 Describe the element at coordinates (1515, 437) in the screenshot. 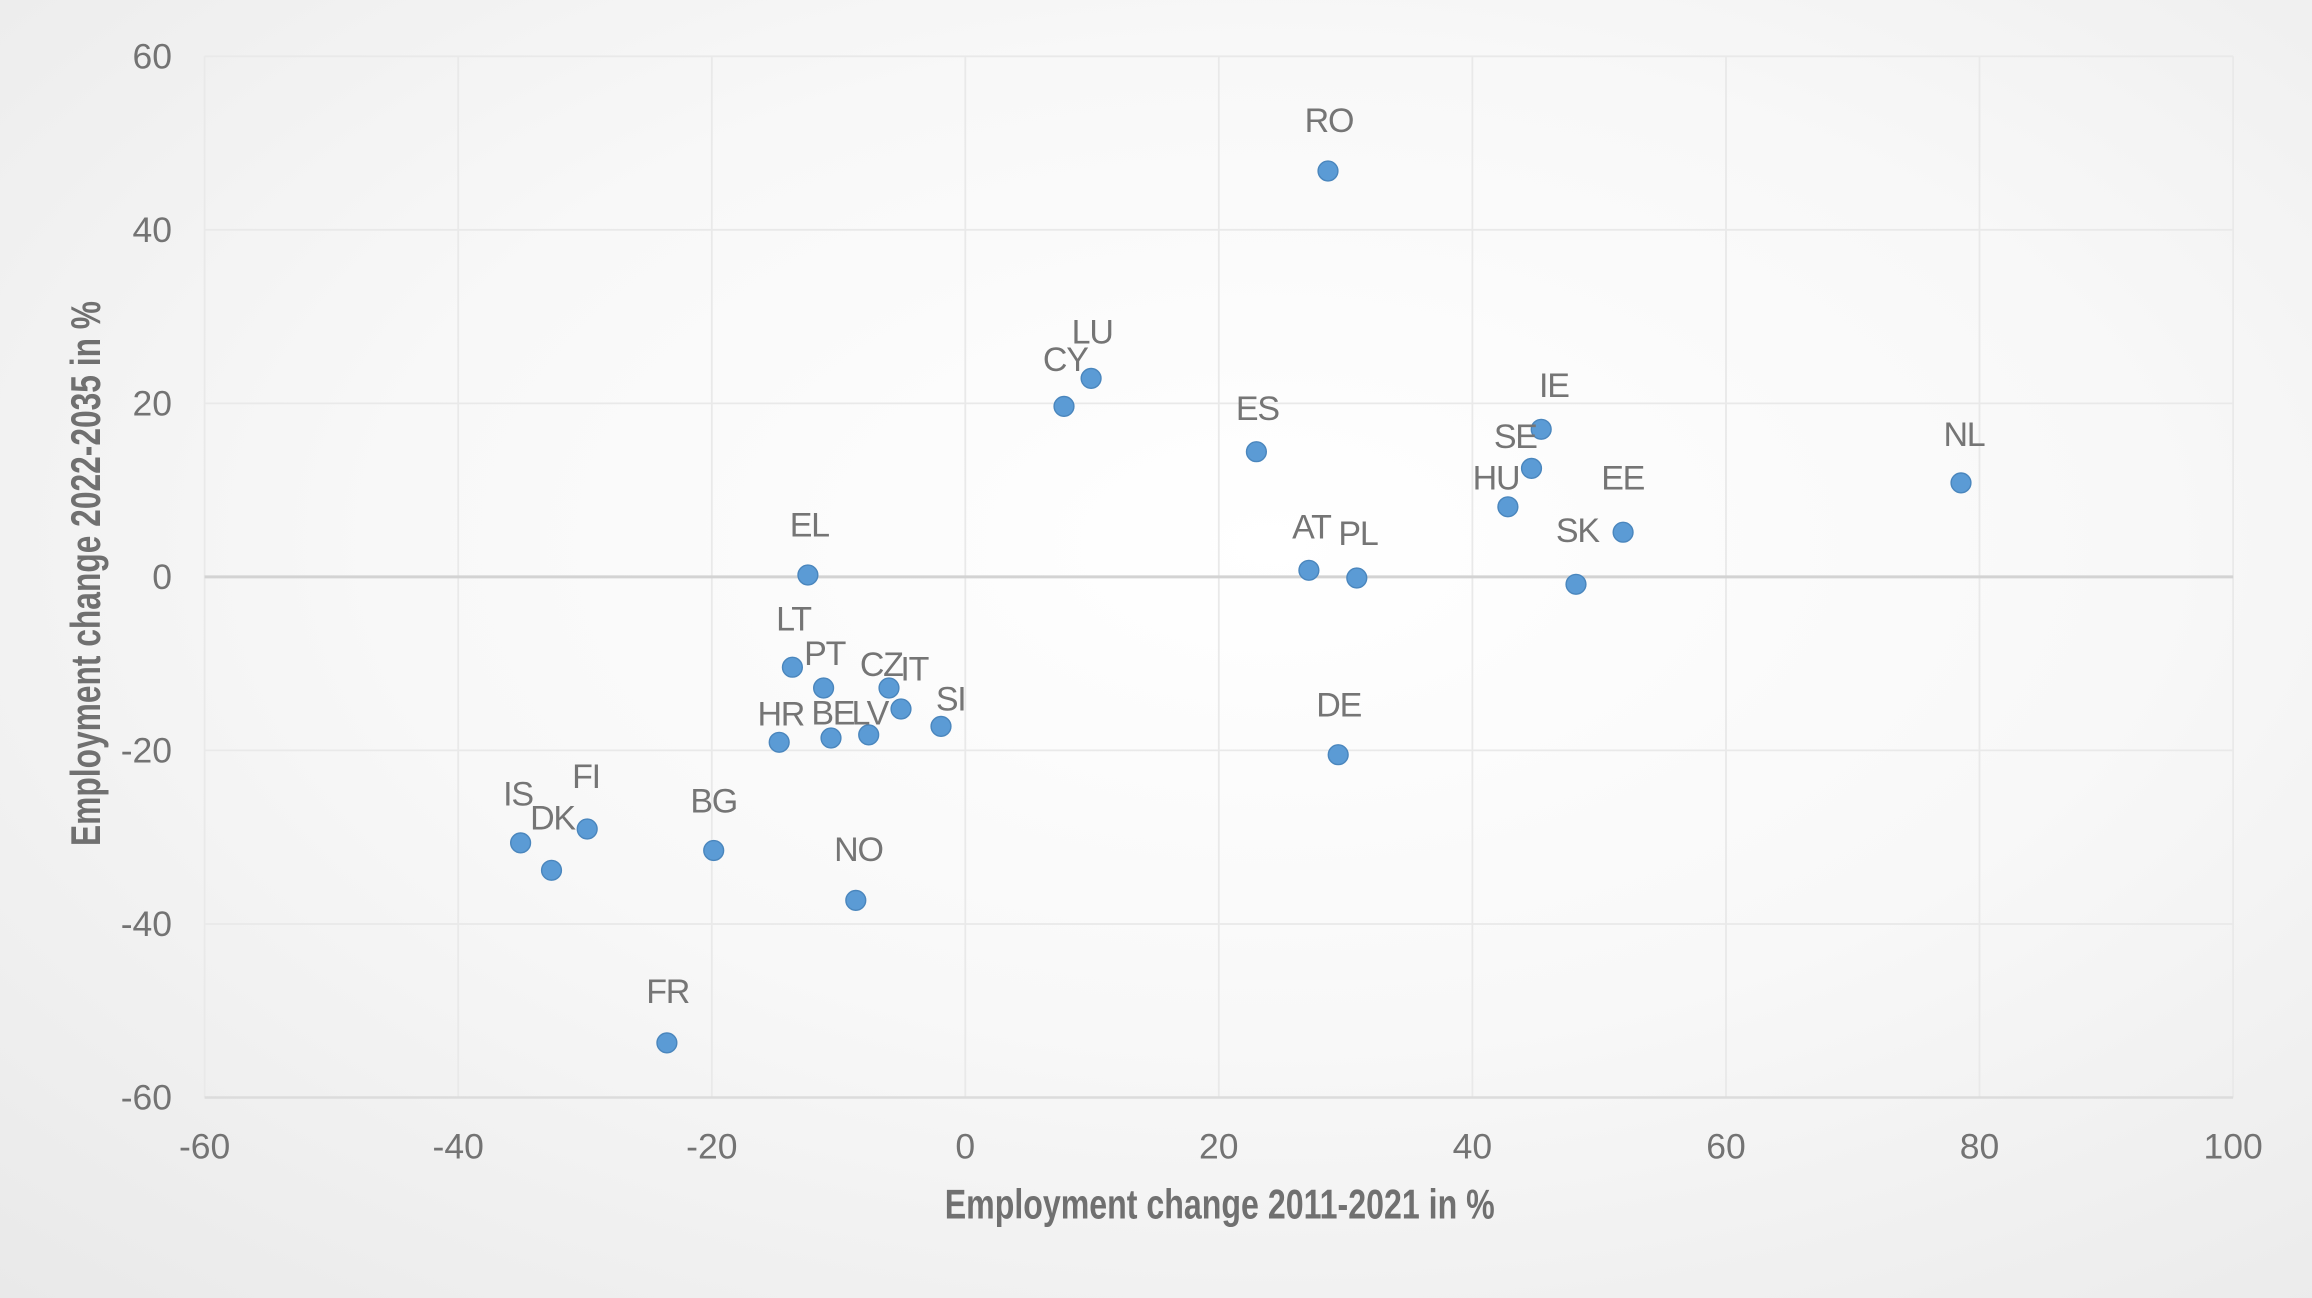

I see `svg-text: SE` at that location.